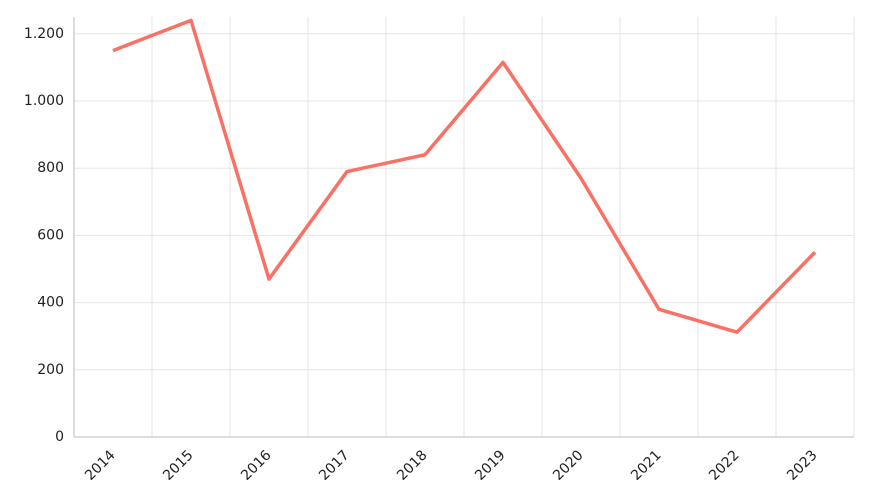 This screenshot has width=873, height=500. Describe the element at coordinates (100, 465) in the screenshot. I see `x-tick-label: 2014` at that location.